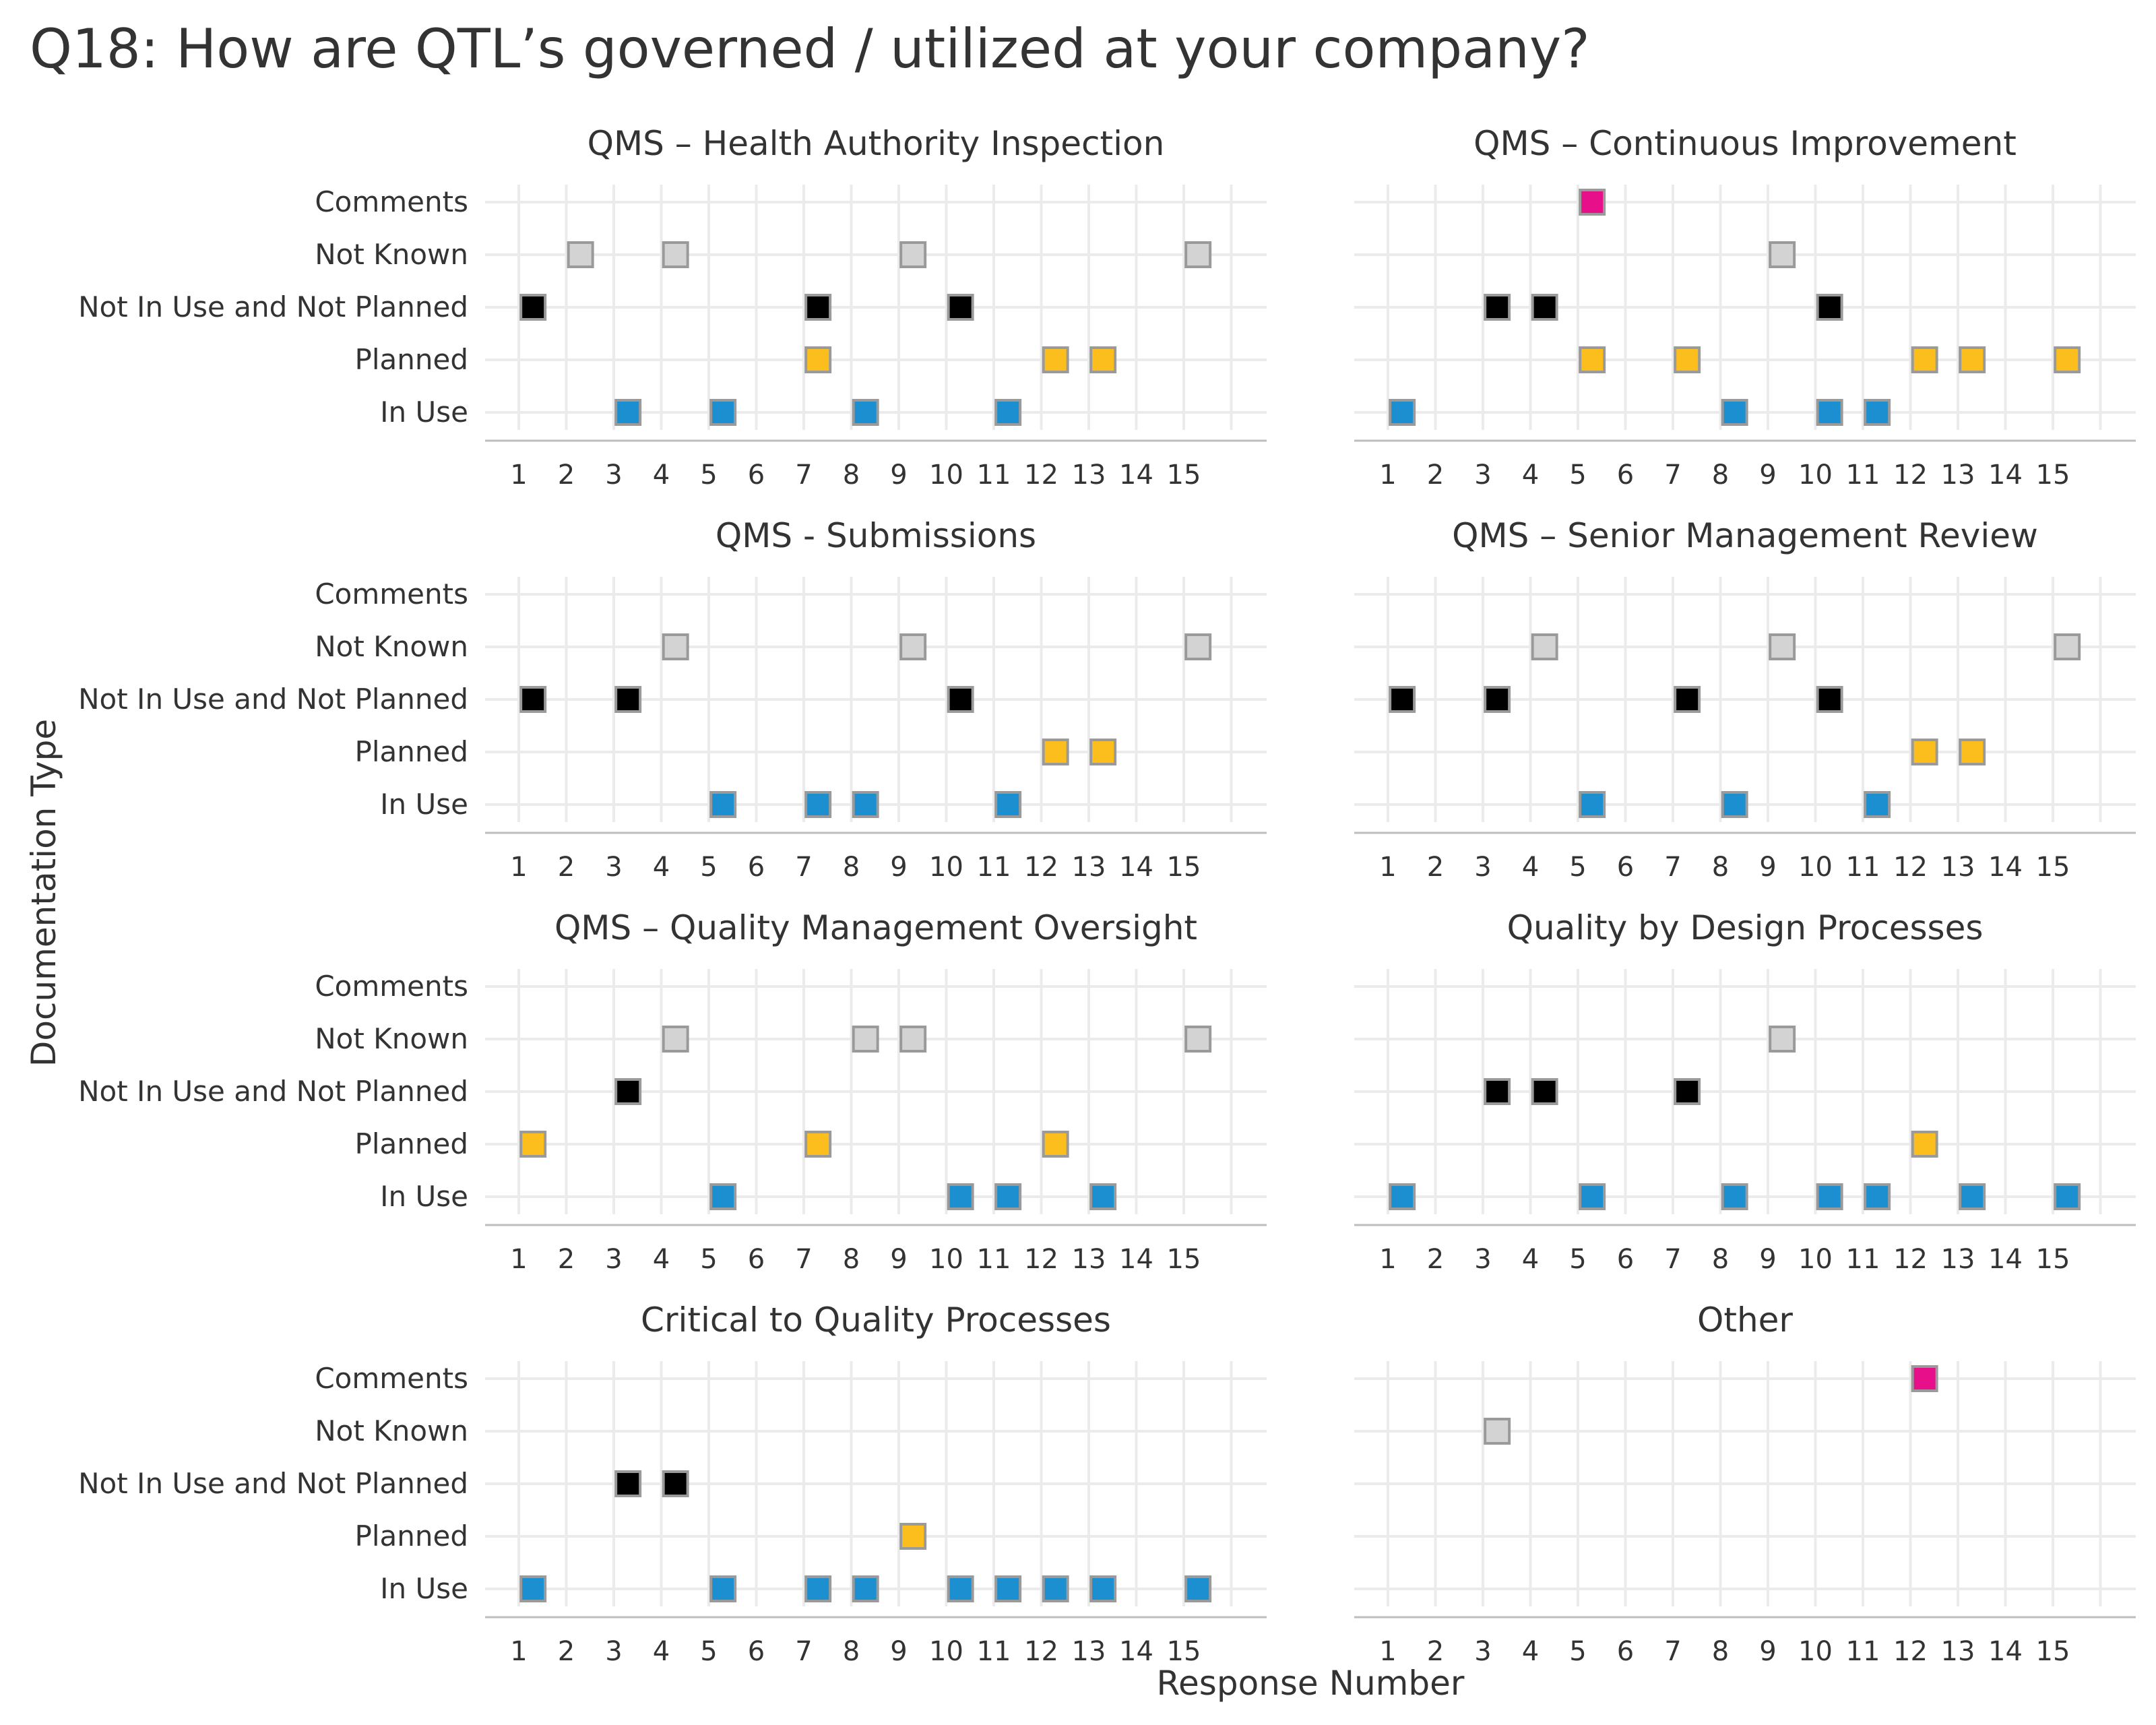 This screenshot has height=1725, width=2156. Describe the element at coordinates (411, 359) in the screenshot. I see `y-tick-label: Planned` at that location.